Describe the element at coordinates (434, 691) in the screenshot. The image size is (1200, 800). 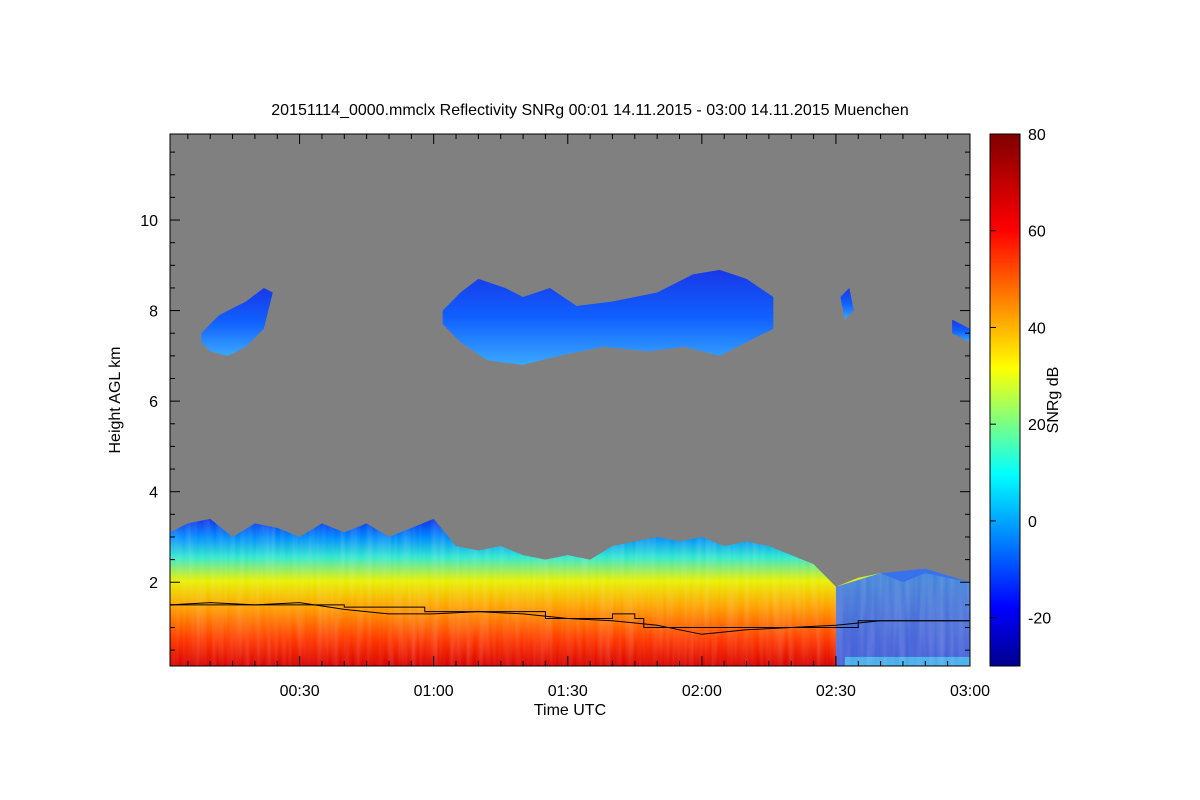
I see `x-tick-label: 01:00` at that location.